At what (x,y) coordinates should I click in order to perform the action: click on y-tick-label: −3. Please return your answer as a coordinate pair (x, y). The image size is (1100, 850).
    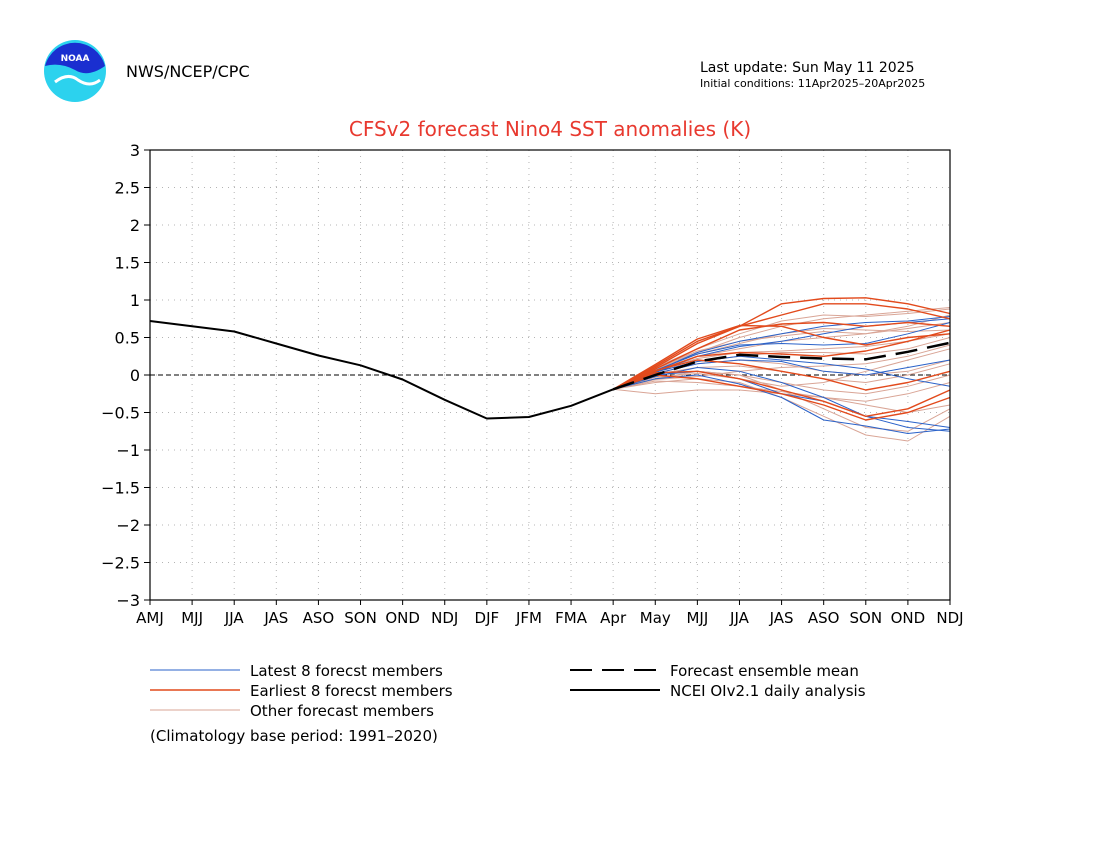
    Looking at the image, I should click on (128, 600).